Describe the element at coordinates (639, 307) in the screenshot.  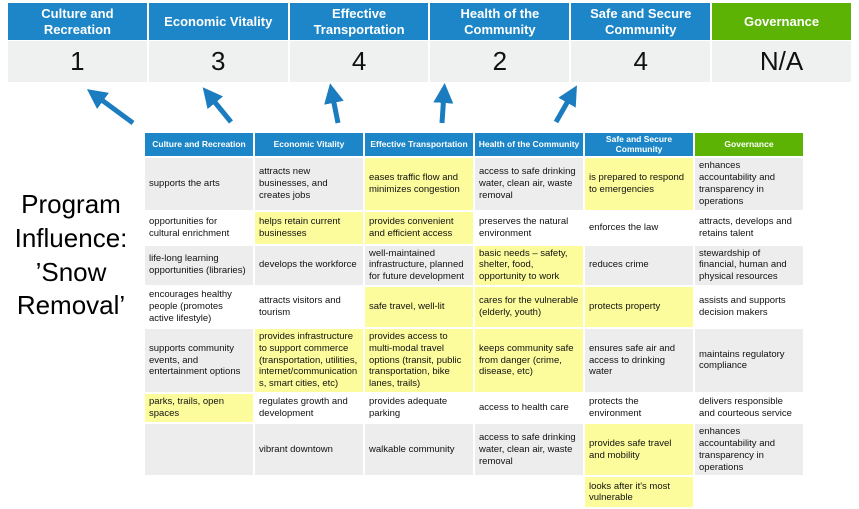
I see `matrix-cell: protects property` at that location.